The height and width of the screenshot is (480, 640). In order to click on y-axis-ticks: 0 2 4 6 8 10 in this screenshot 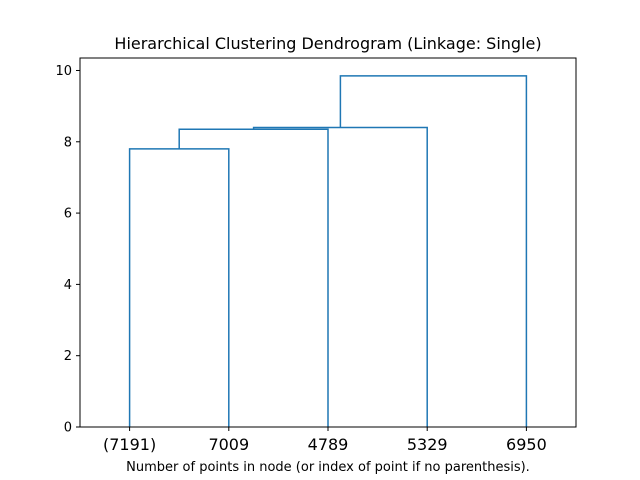, I will do `click(67, 250)`.